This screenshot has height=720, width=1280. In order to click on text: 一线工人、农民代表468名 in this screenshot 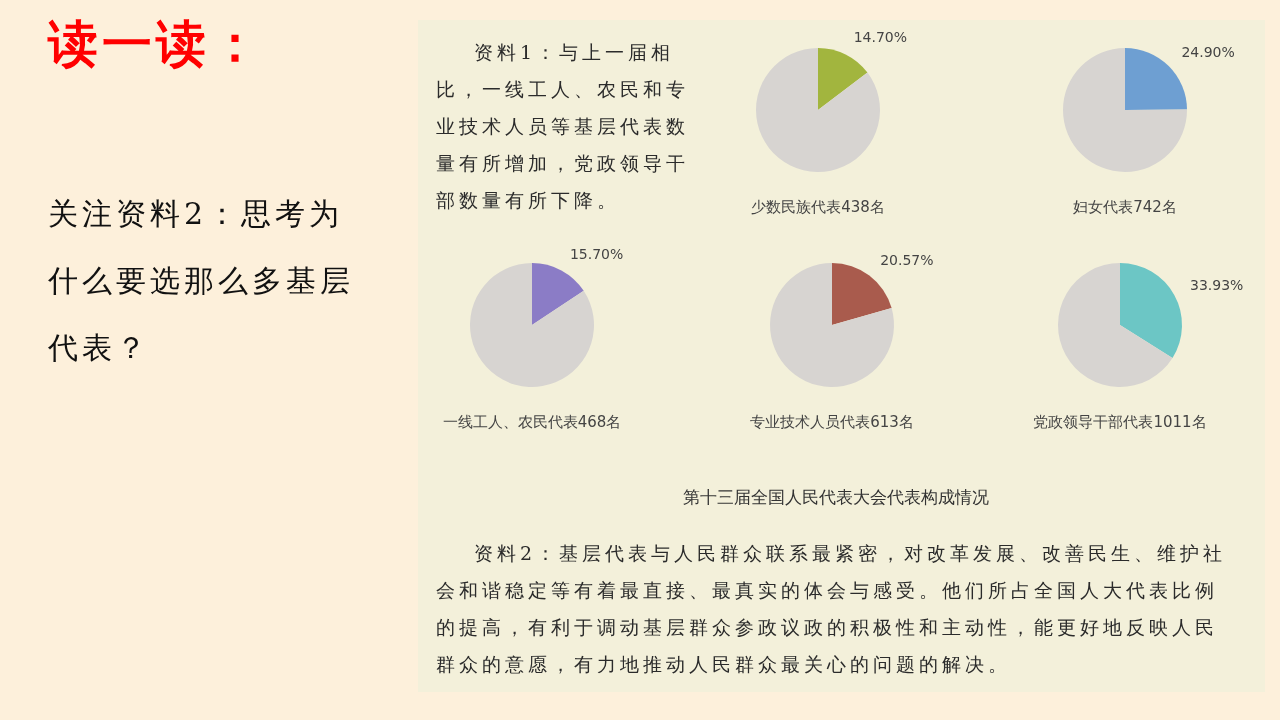, I will do `click(532, 422)`.